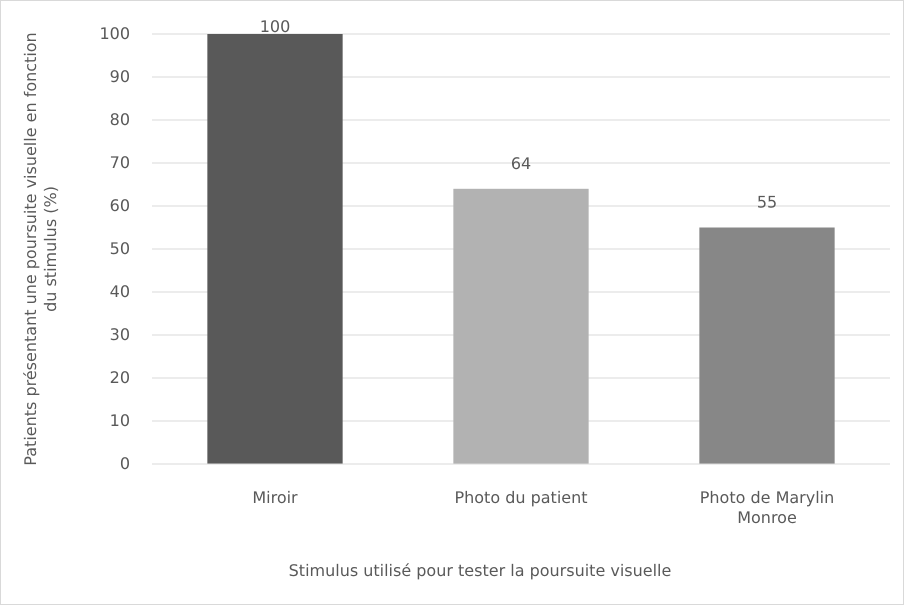 The height and width of the screenshot is (606, 905). I want to click on y-tick-label: 40, so click(120, 292).